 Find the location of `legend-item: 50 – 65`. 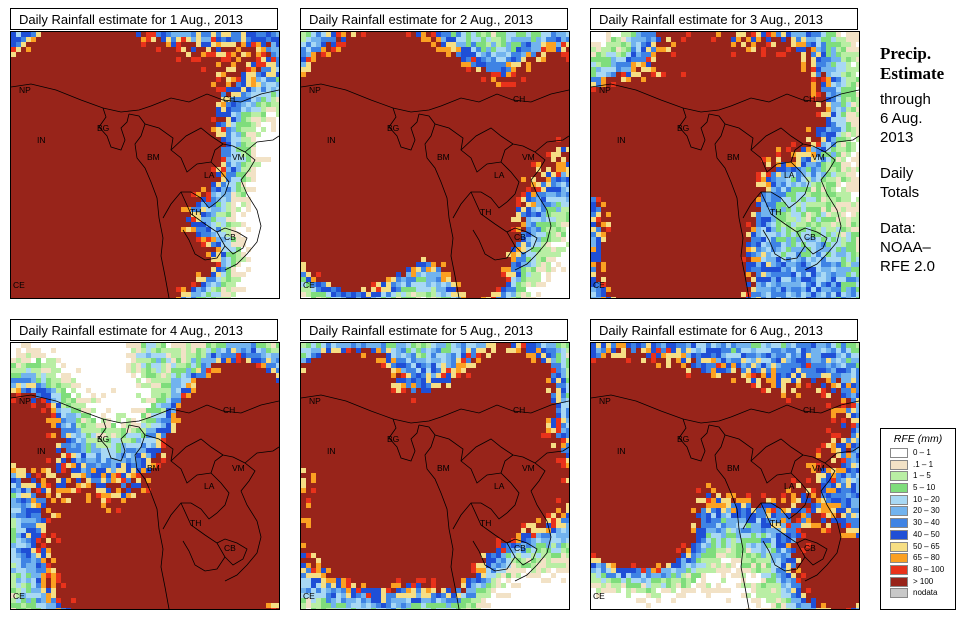

legend-item: 50 – 65 is located at coordinates (918, 547).